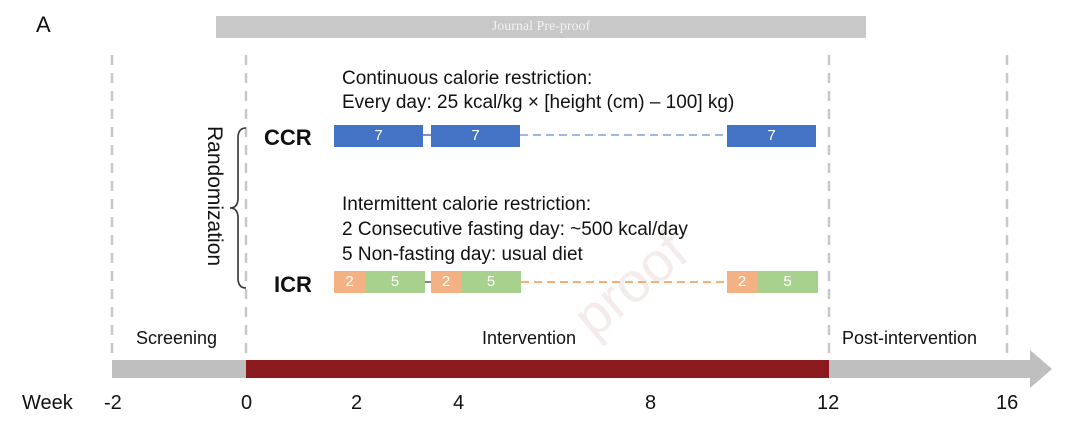  What do you see at coordinates (515, 229) in the screenshot?
I see `icr-description-line2: 2 Consecutive fasting day: ~500 kcal/day` at bounding box center [515, 229].